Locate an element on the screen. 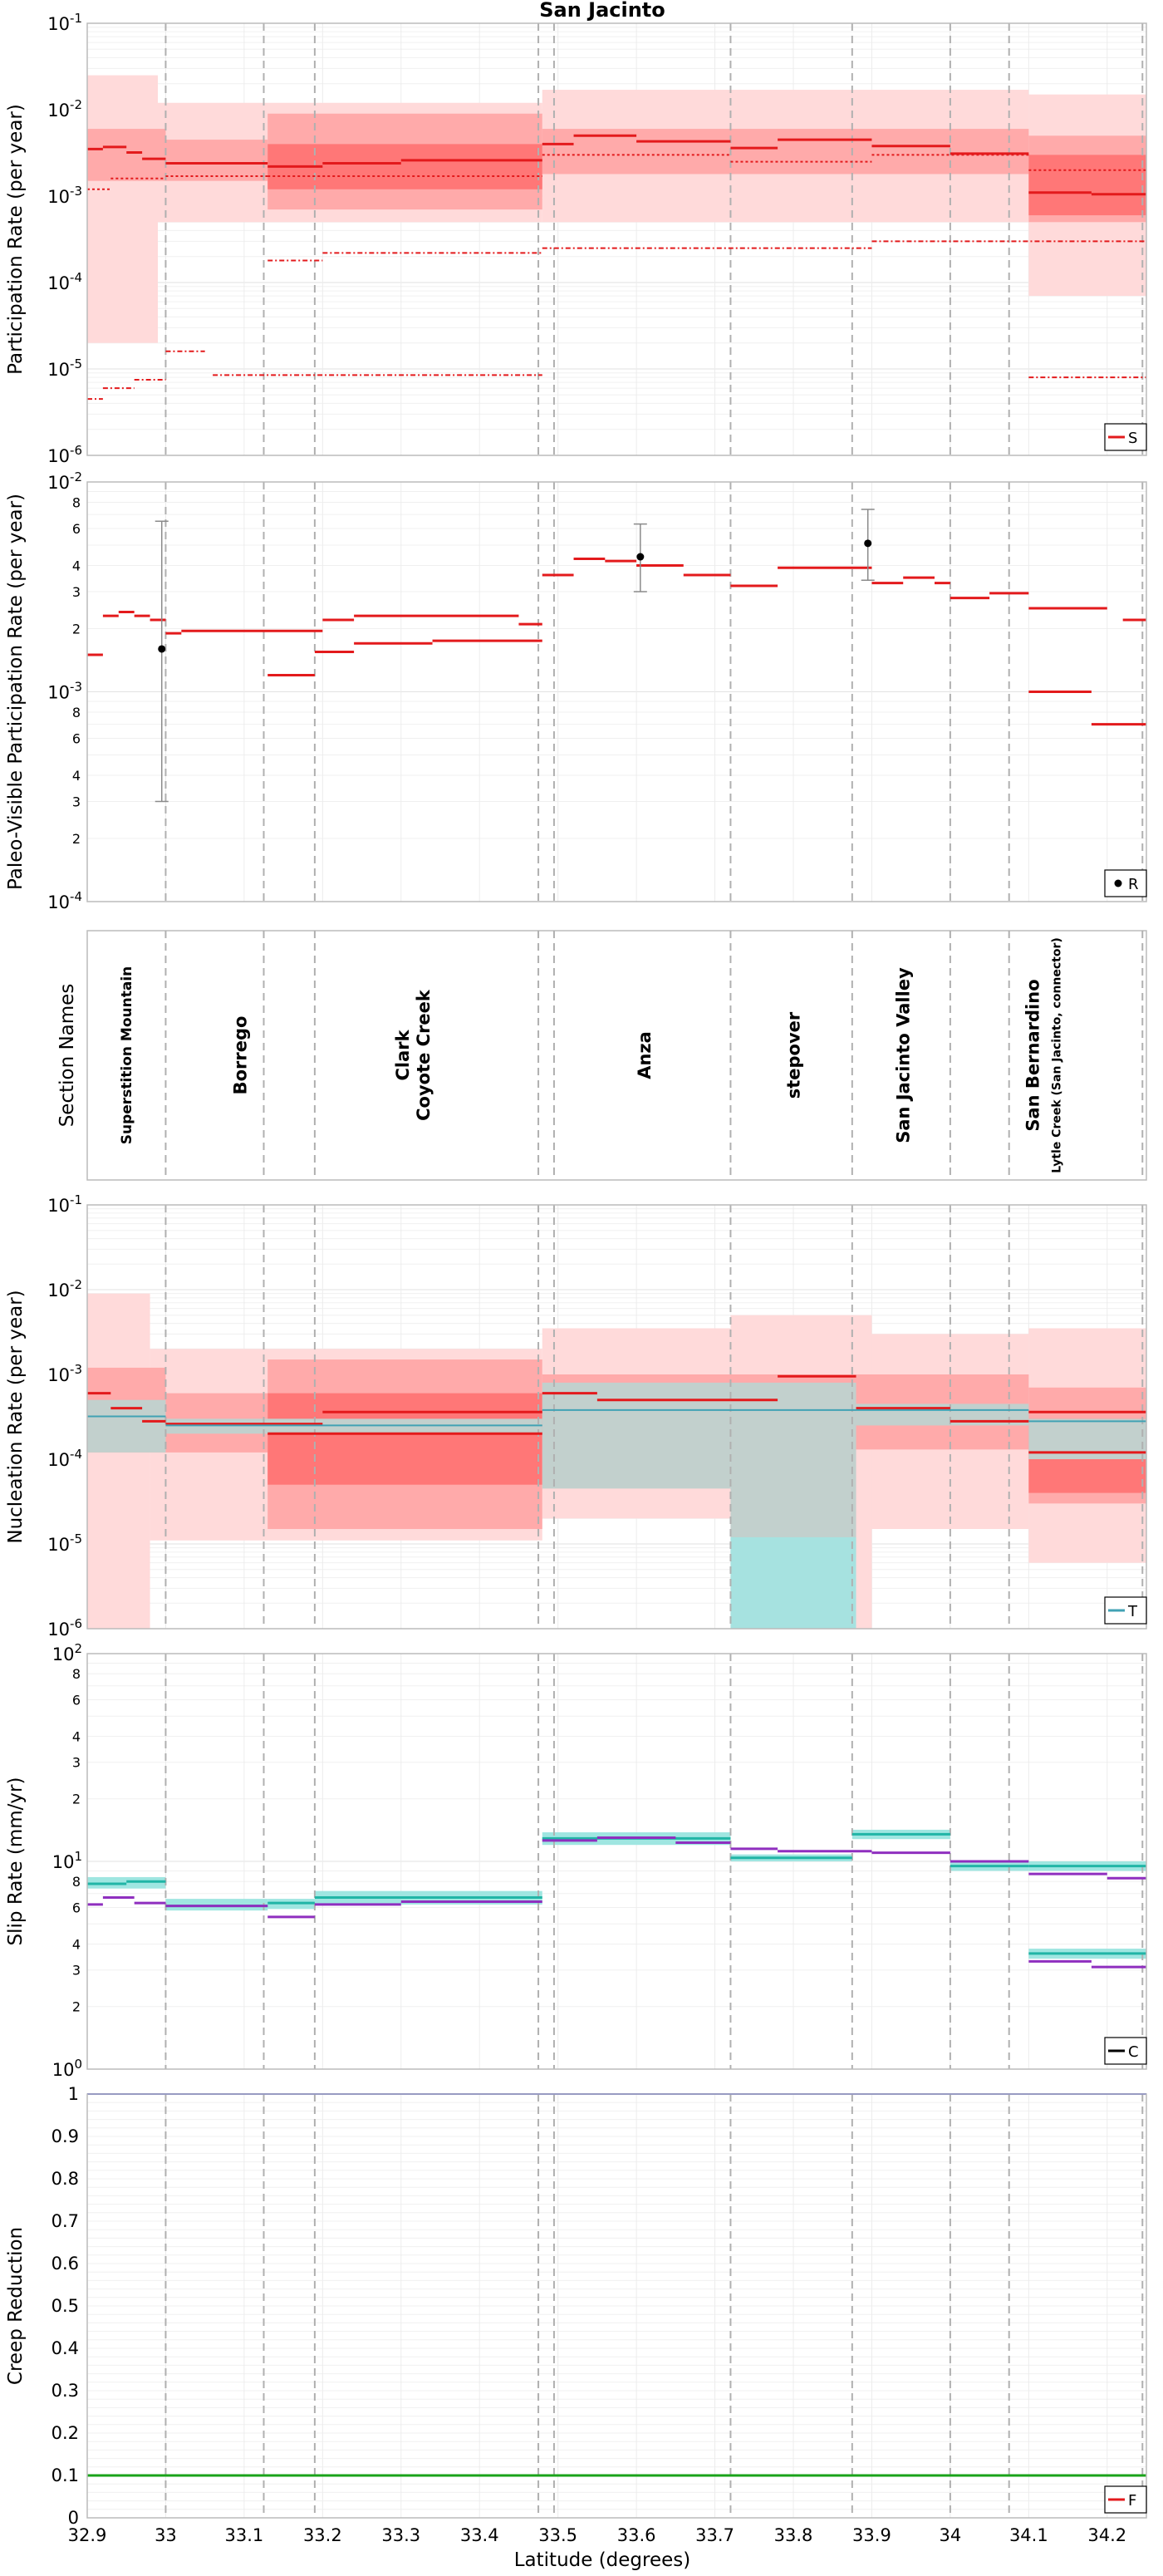 The width and height of the screenshot is (1163, 2576). x-axis-label: Latitude (degrees) is located at coordinates (602, 2560).